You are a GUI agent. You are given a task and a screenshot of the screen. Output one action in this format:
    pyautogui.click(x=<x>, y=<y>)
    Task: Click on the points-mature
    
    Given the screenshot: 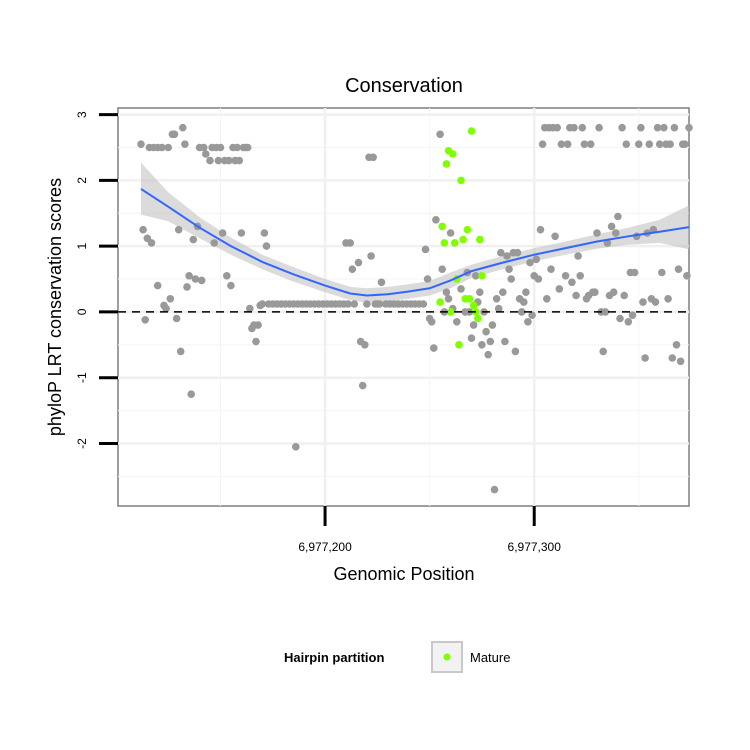 What is the action you would take?
    pyautogui.click(x=461, y=238)
    